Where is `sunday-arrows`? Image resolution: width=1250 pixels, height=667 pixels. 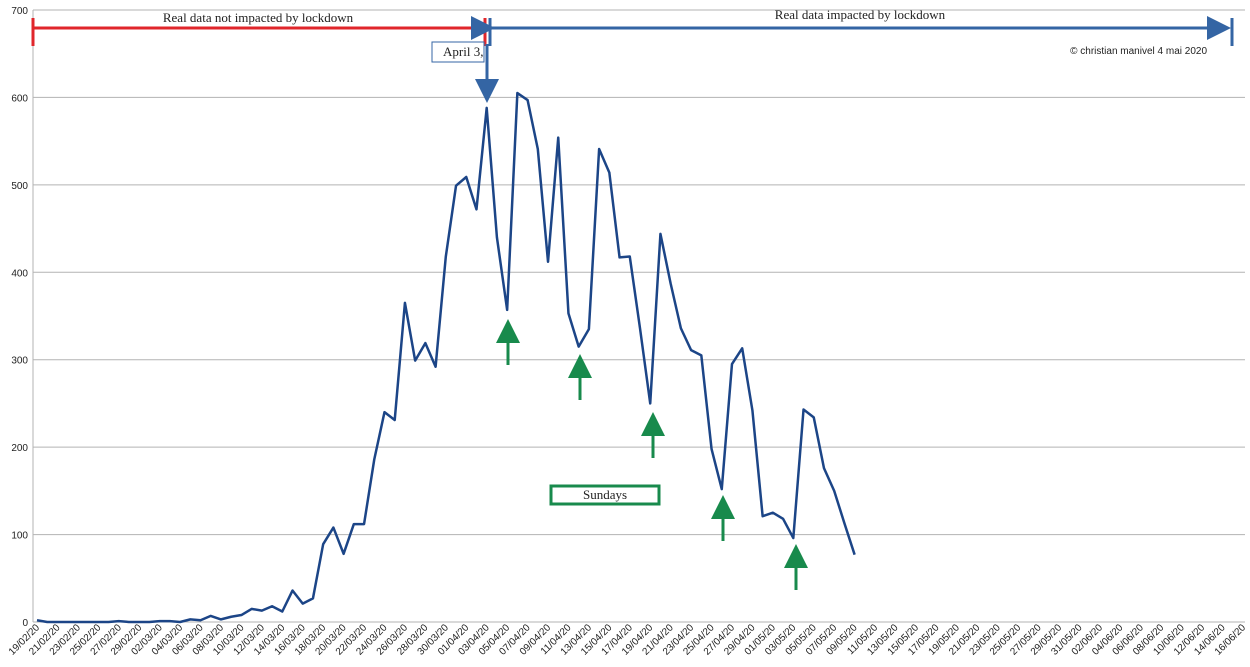 sunday-arrows is located at coordinates (652, 454).